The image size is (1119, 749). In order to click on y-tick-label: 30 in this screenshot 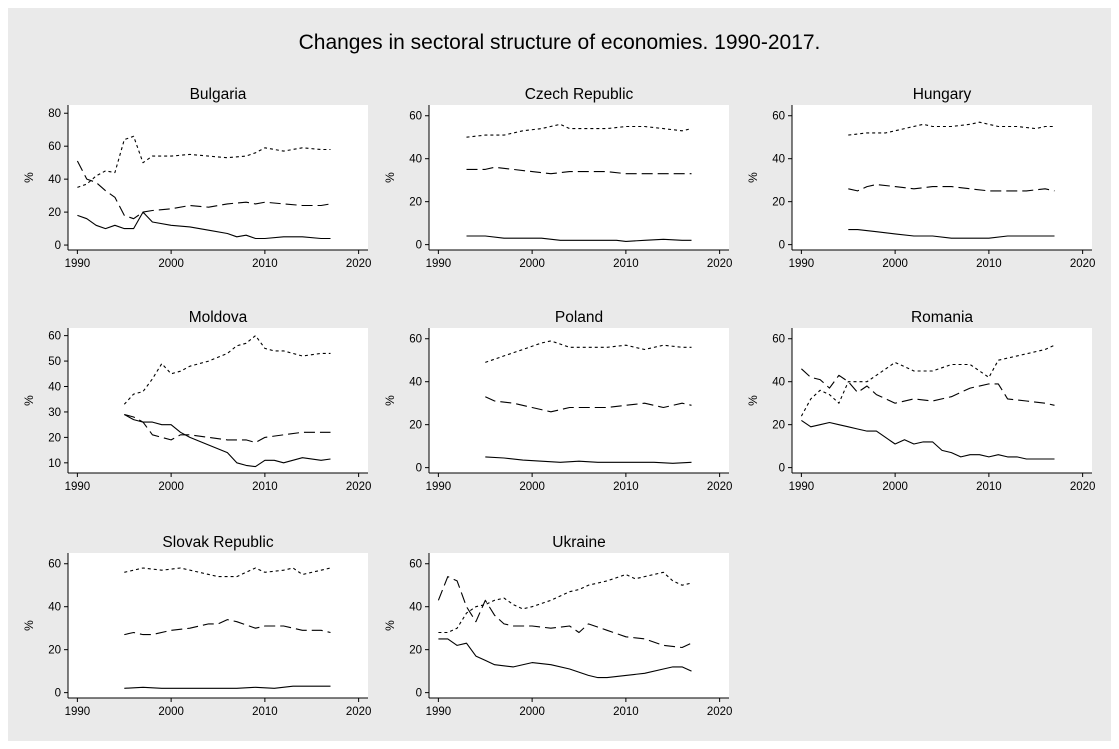, I will do `click(54, 413)`.